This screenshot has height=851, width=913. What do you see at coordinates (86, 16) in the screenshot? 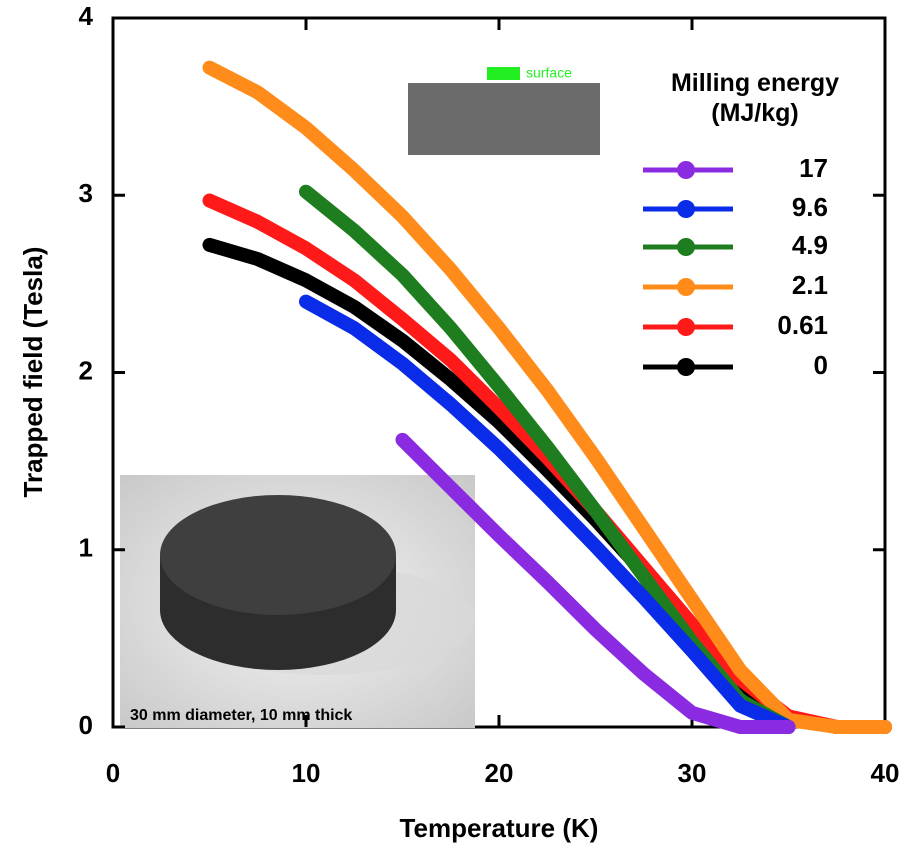
I see `y-tick-label: 4` at bounding box center [86, 16].